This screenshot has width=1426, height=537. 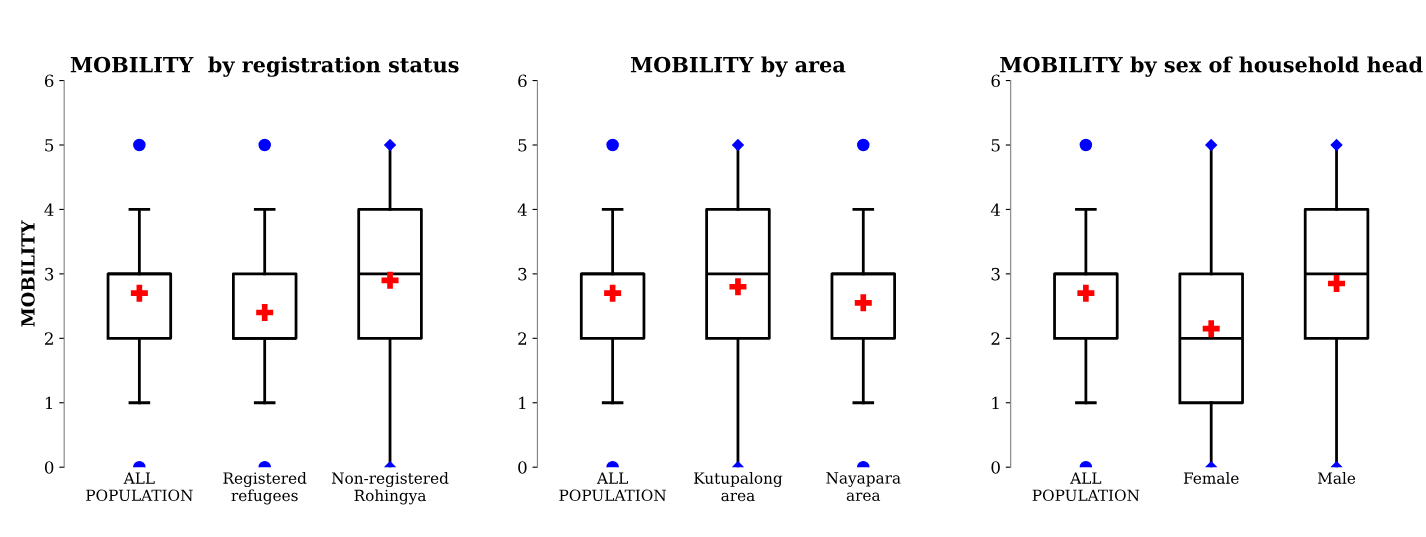 I want to click on chart-title: MOBILITY by sex of household head, so click(x=1211, y=66).